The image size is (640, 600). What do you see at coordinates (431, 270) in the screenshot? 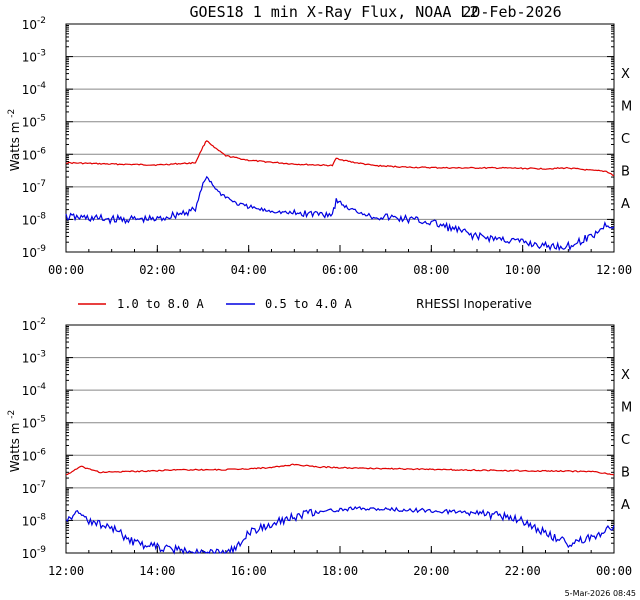
I see `x-tick-label: 08:00` at bounding box center [431, 270].